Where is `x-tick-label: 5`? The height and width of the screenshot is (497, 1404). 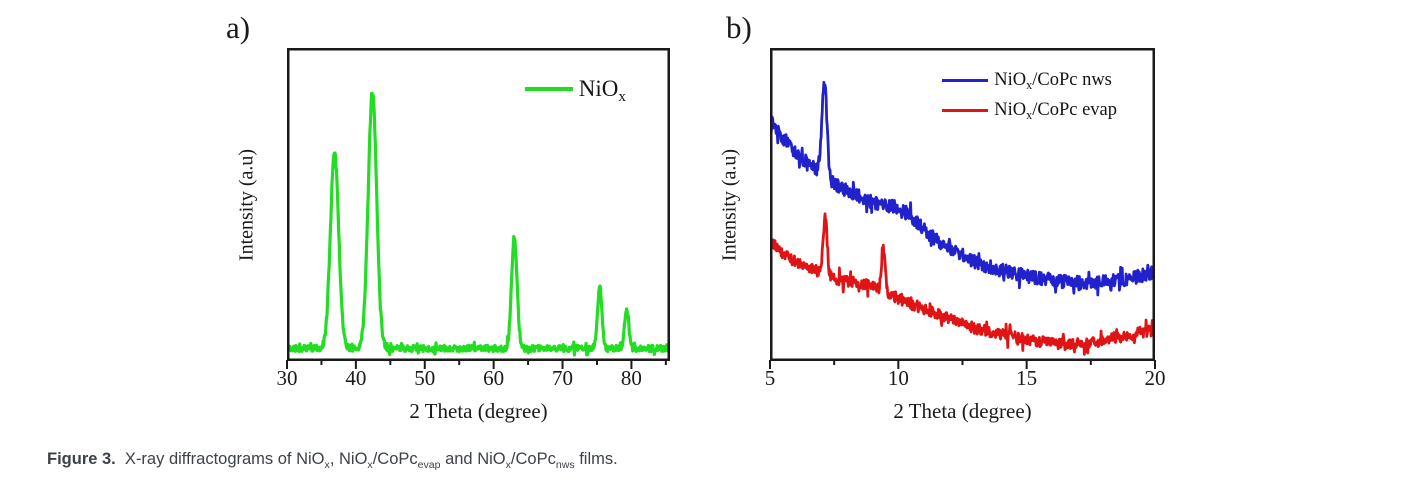 x-tick-label: 5 is located at coordinates (770, 378).